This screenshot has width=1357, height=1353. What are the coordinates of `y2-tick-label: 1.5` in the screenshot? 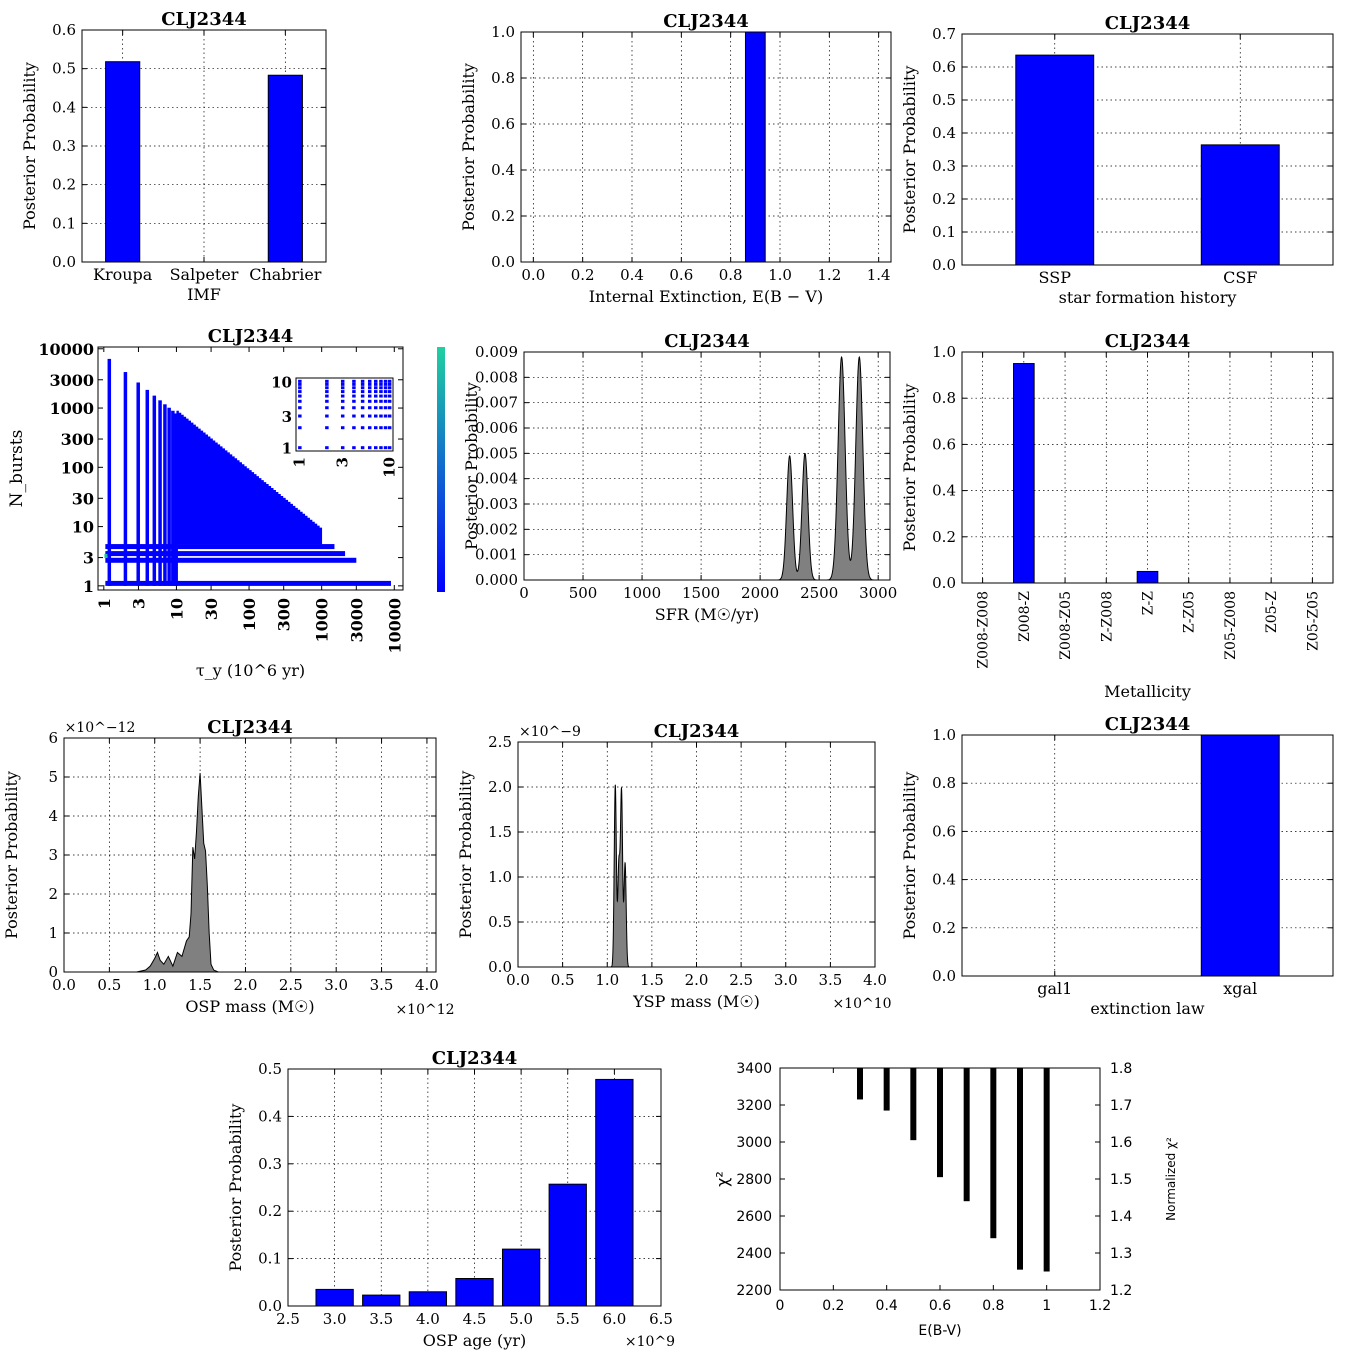 It's located at (1121, 1180).